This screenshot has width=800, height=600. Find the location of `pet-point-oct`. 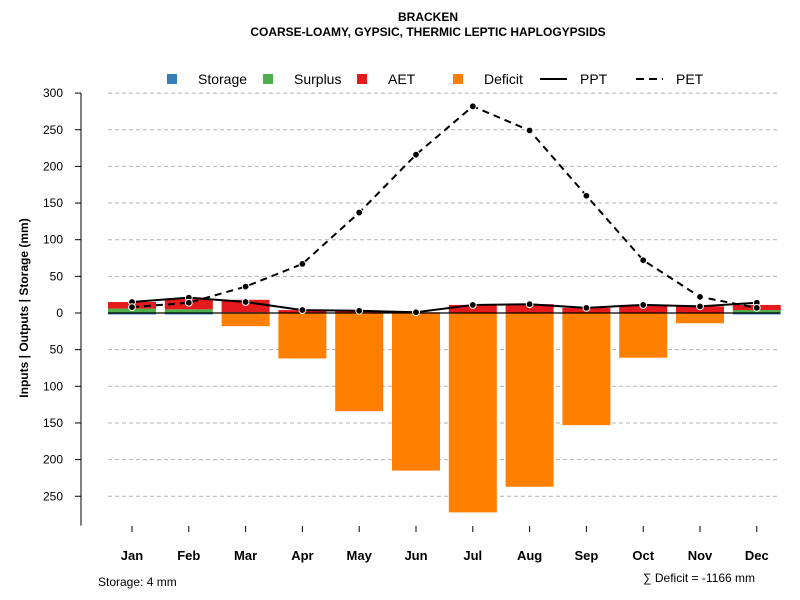

pet-point-oct is located at coordinates (643, 260).